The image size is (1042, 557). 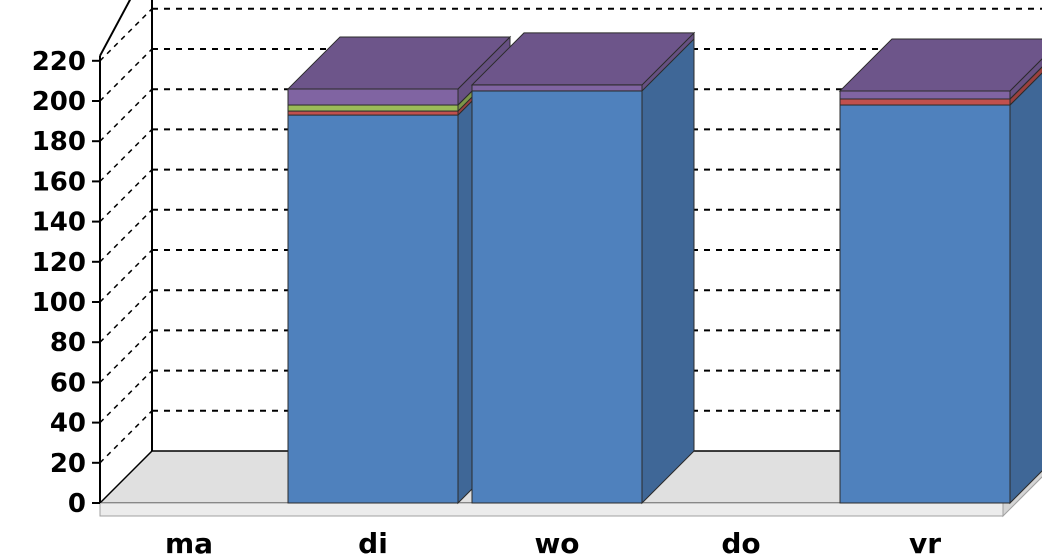 I want to click on bar-di-s0, so click(x=373, y=309).